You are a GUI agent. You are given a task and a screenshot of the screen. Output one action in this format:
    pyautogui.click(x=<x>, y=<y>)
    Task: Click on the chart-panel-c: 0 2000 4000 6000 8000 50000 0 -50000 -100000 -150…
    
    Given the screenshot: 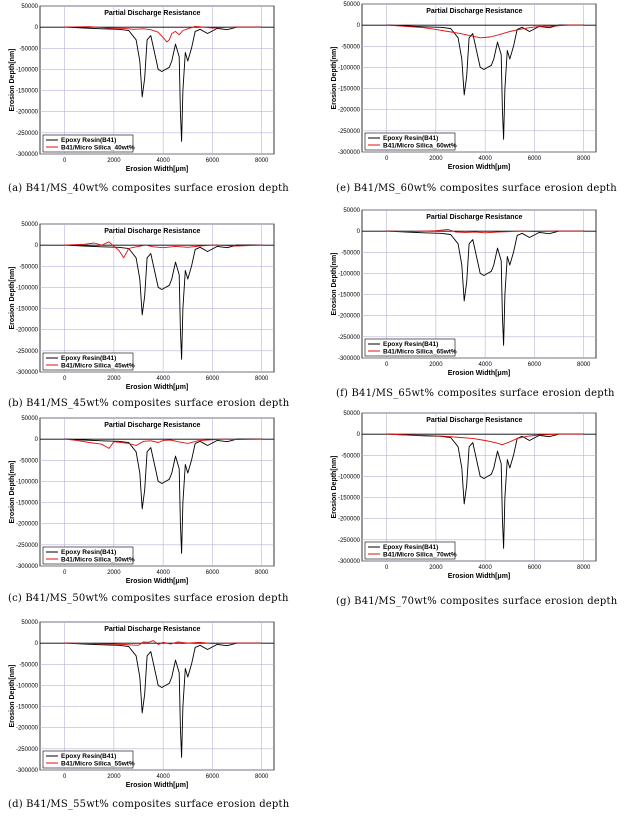 What is the action you would take?
    pyautogui.click(x=144, y=498)
    